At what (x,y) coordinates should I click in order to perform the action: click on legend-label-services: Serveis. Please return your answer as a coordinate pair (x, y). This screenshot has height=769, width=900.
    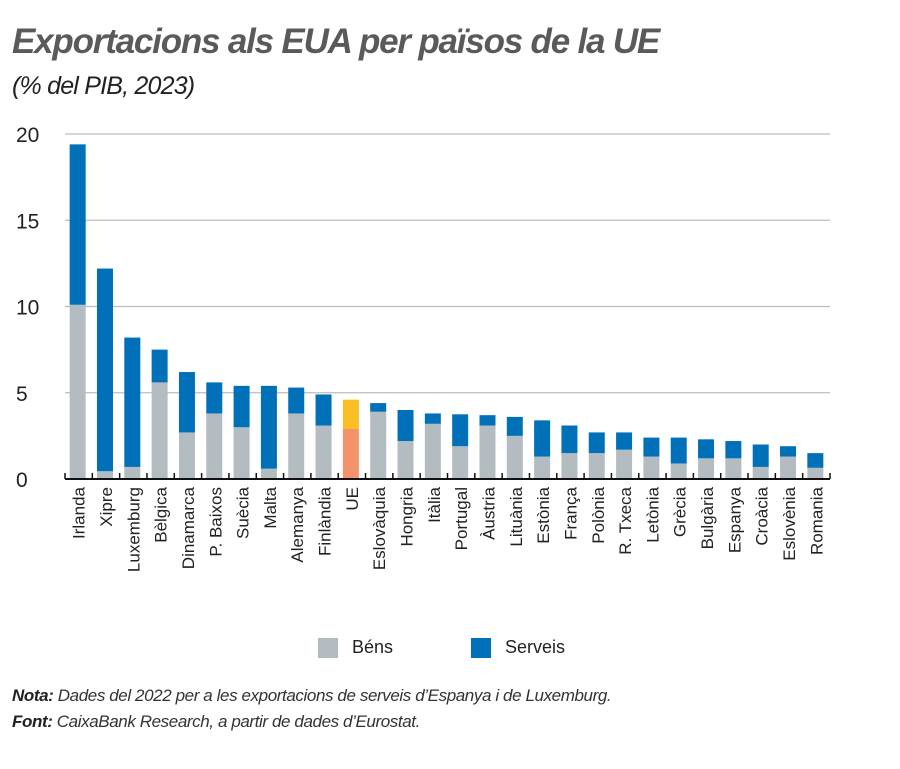
    Looking at the image, I should click on (535, 647).